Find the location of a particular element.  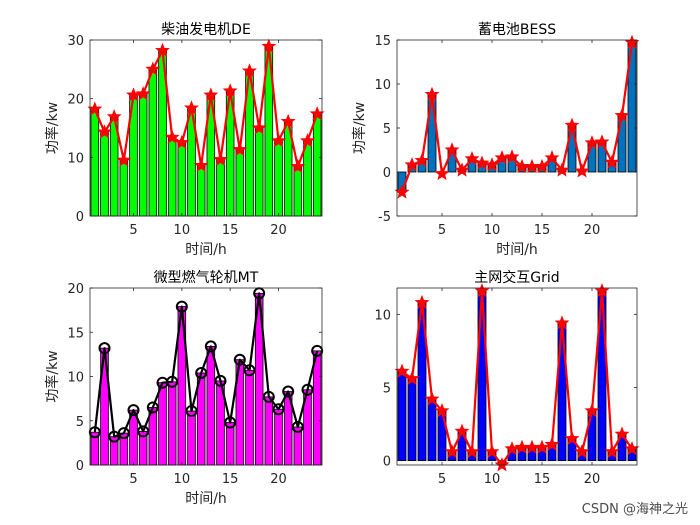

chart-title: 主网交互Grid is located at coordinates (516, 277).